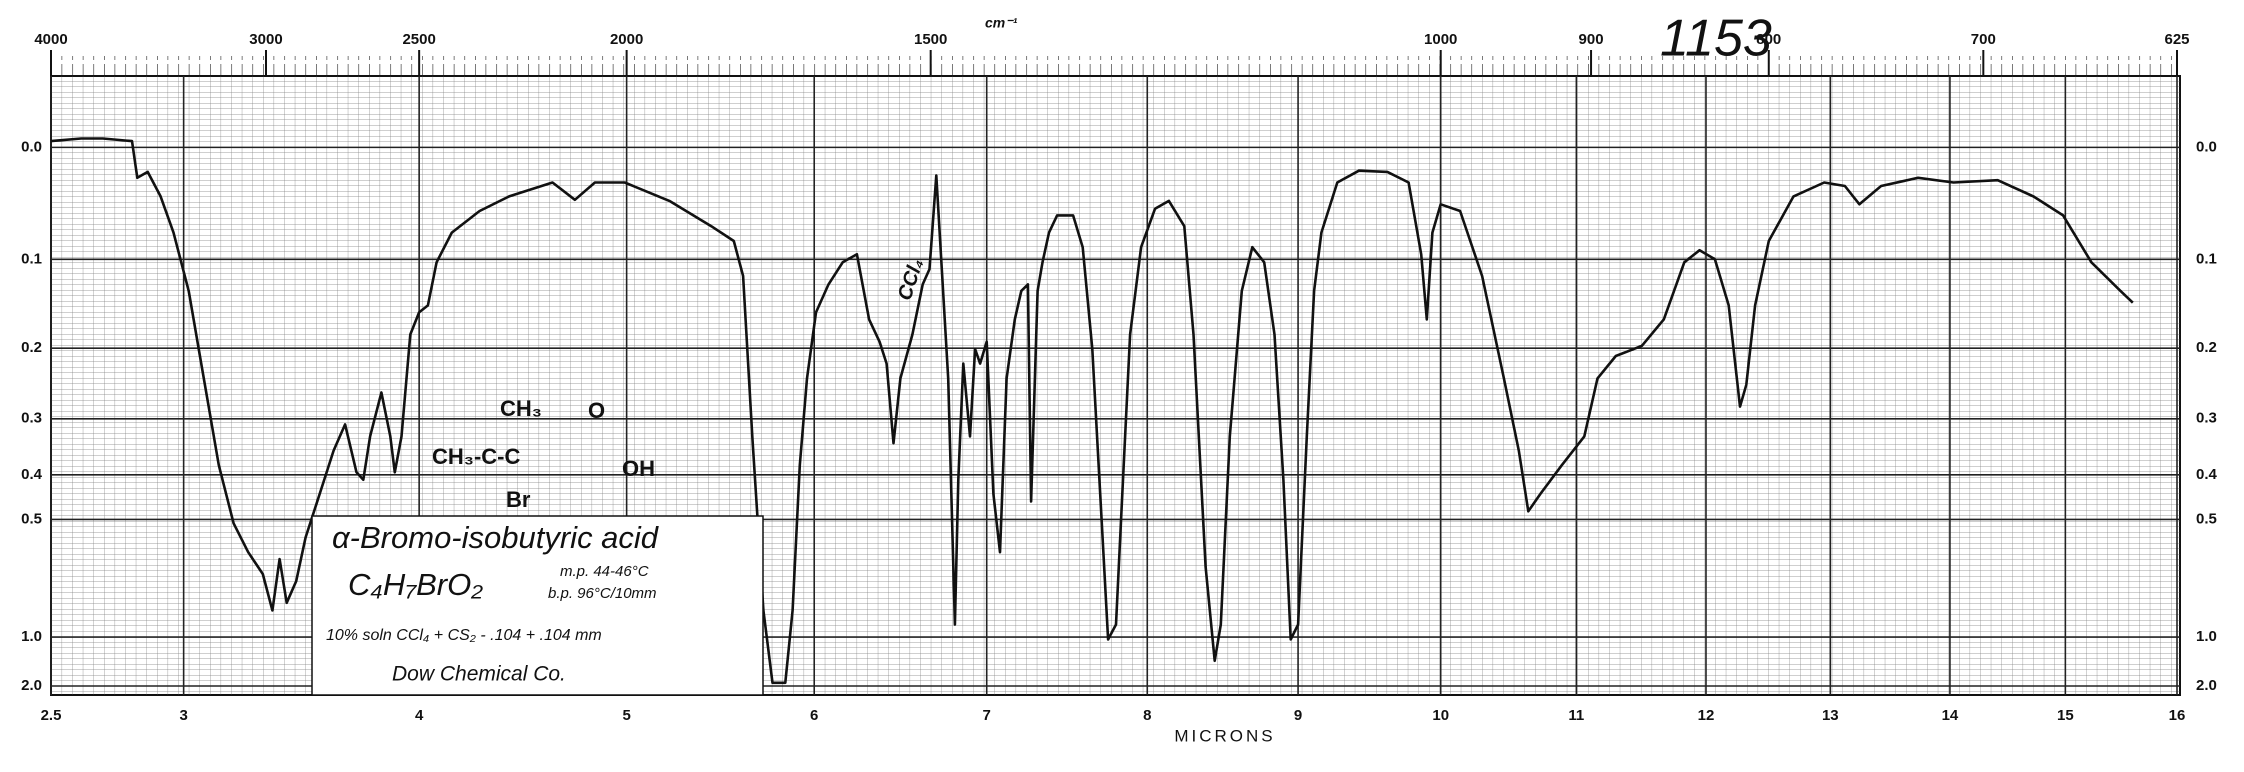 The image size is (2244, 772). What do you see at coordinates (32, 474) in the screenshot?
I see `y-tick-label: 0.4` at bounding box center [32, 474].